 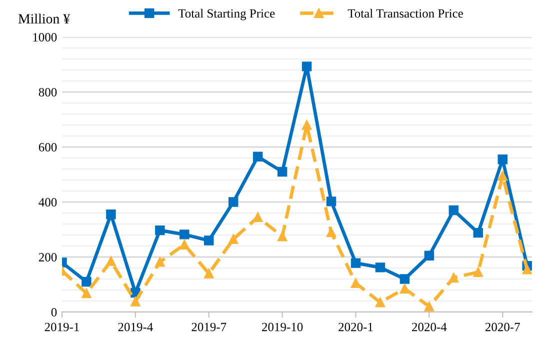 What do you see at coordinates (47, 257) in the screenshot?
I see `y-tick-label: 200` at bounding box center [47, 257].